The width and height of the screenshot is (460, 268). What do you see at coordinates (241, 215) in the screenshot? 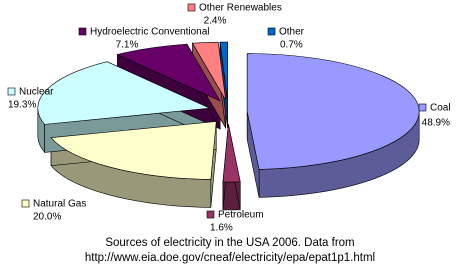
I see `slice-label: Petroleum` at bounding box center [241, 215].